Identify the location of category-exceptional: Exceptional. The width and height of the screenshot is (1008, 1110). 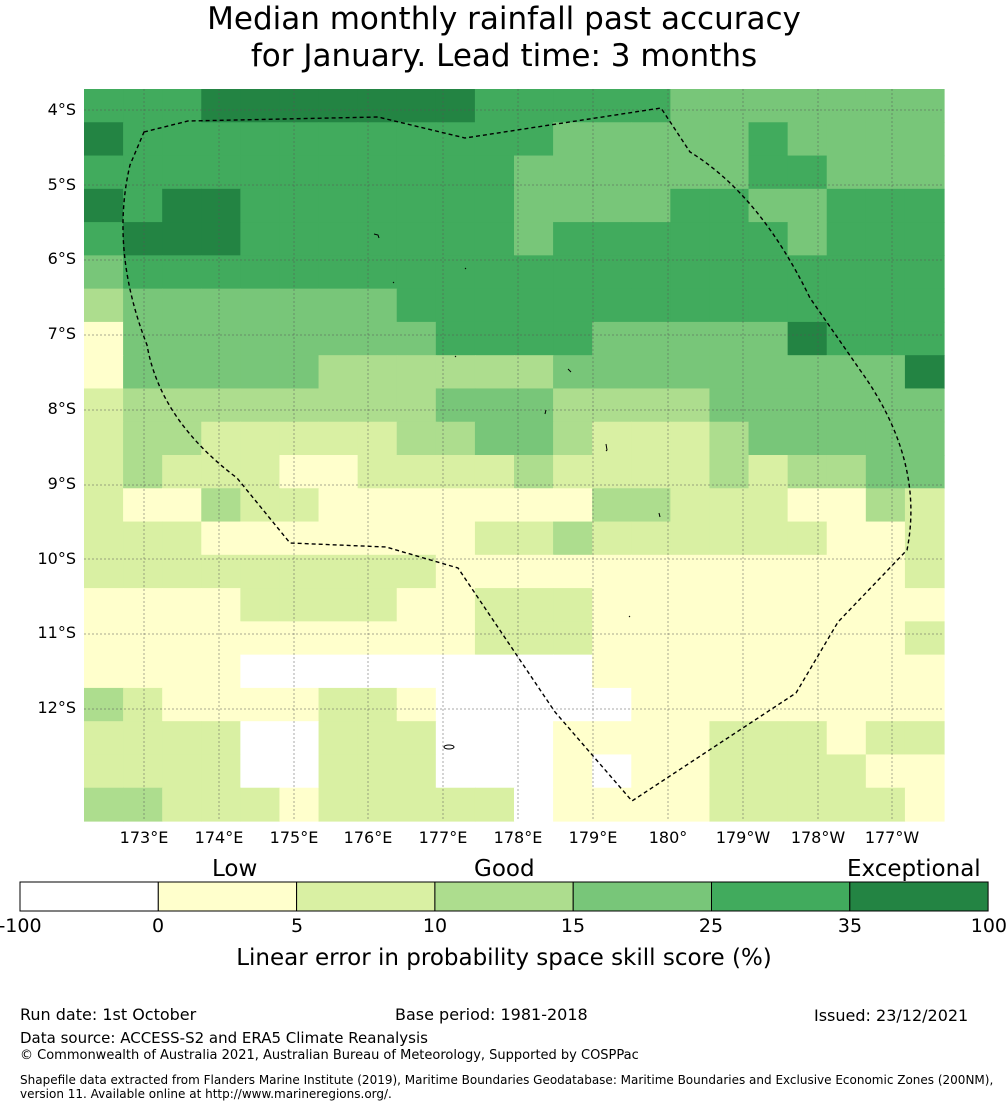
(914, 869).